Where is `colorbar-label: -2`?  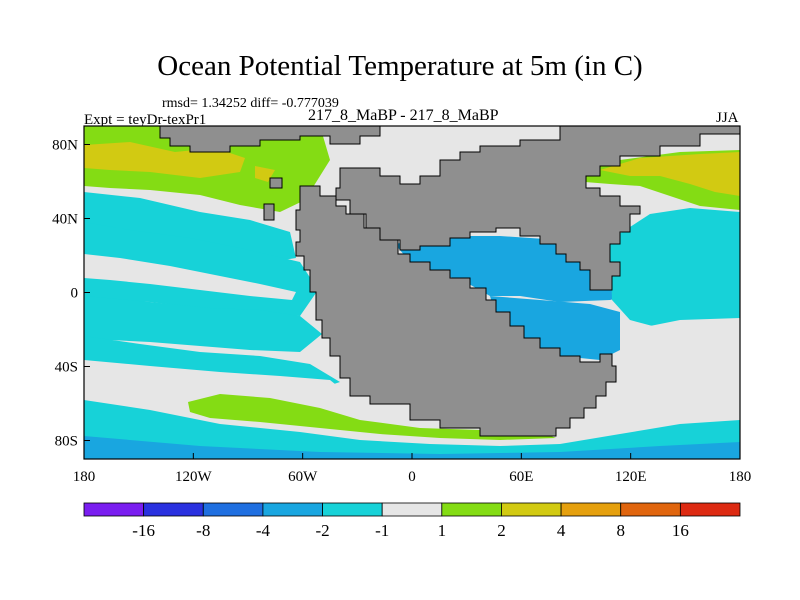 colorbar-label: -2 is located at coordinates (322, 530).